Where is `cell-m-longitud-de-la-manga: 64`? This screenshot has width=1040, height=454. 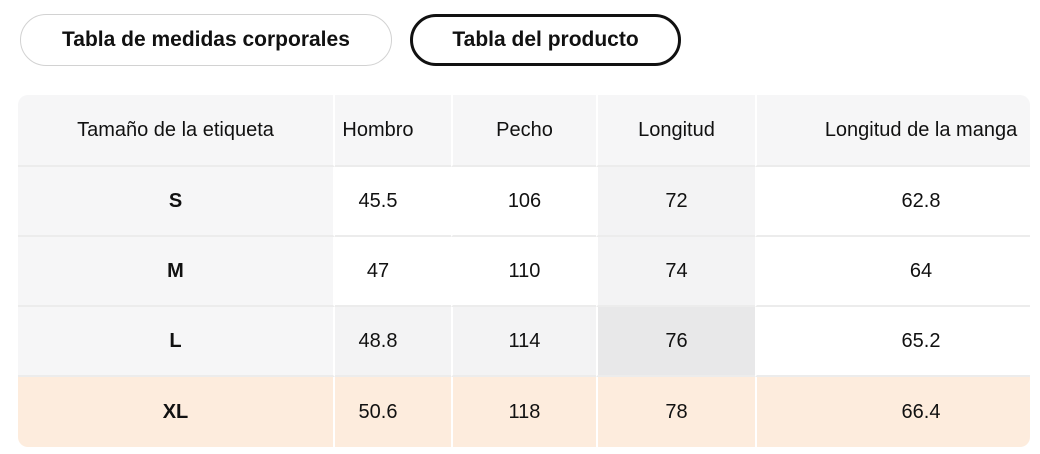 cell-m-longitud-de-la-manga: 64 is located at coordinates (892, 272).